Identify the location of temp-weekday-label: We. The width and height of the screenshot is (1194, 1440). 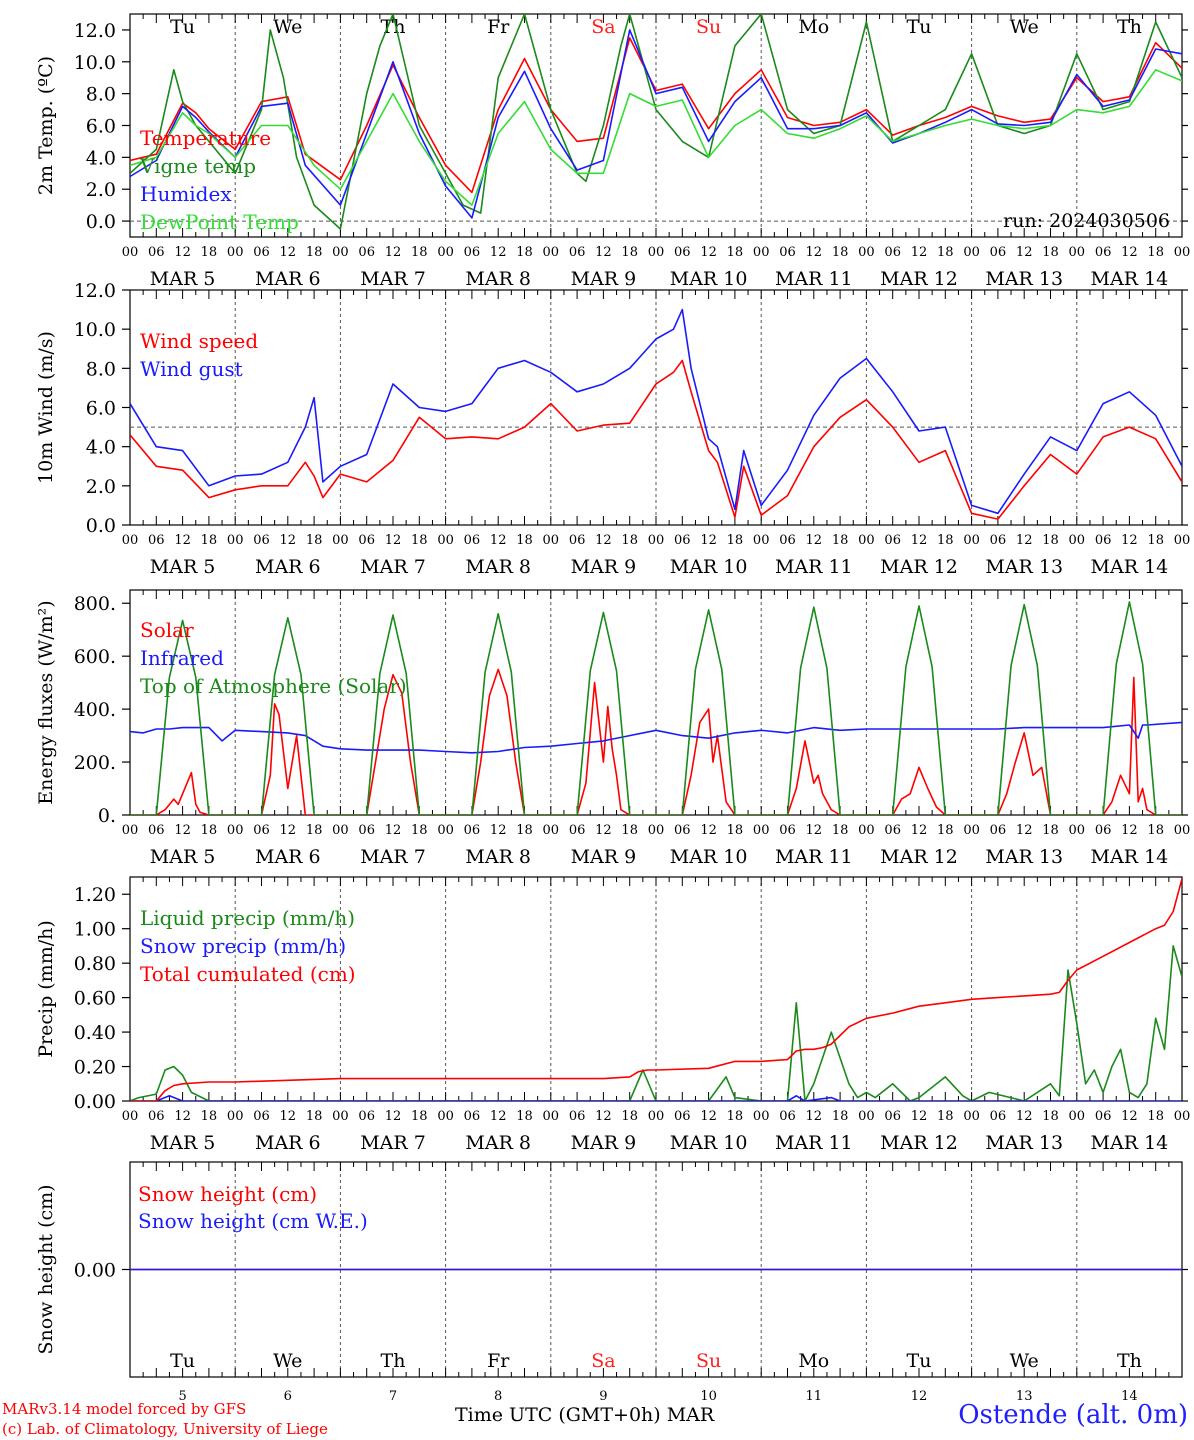
(1024, 27).